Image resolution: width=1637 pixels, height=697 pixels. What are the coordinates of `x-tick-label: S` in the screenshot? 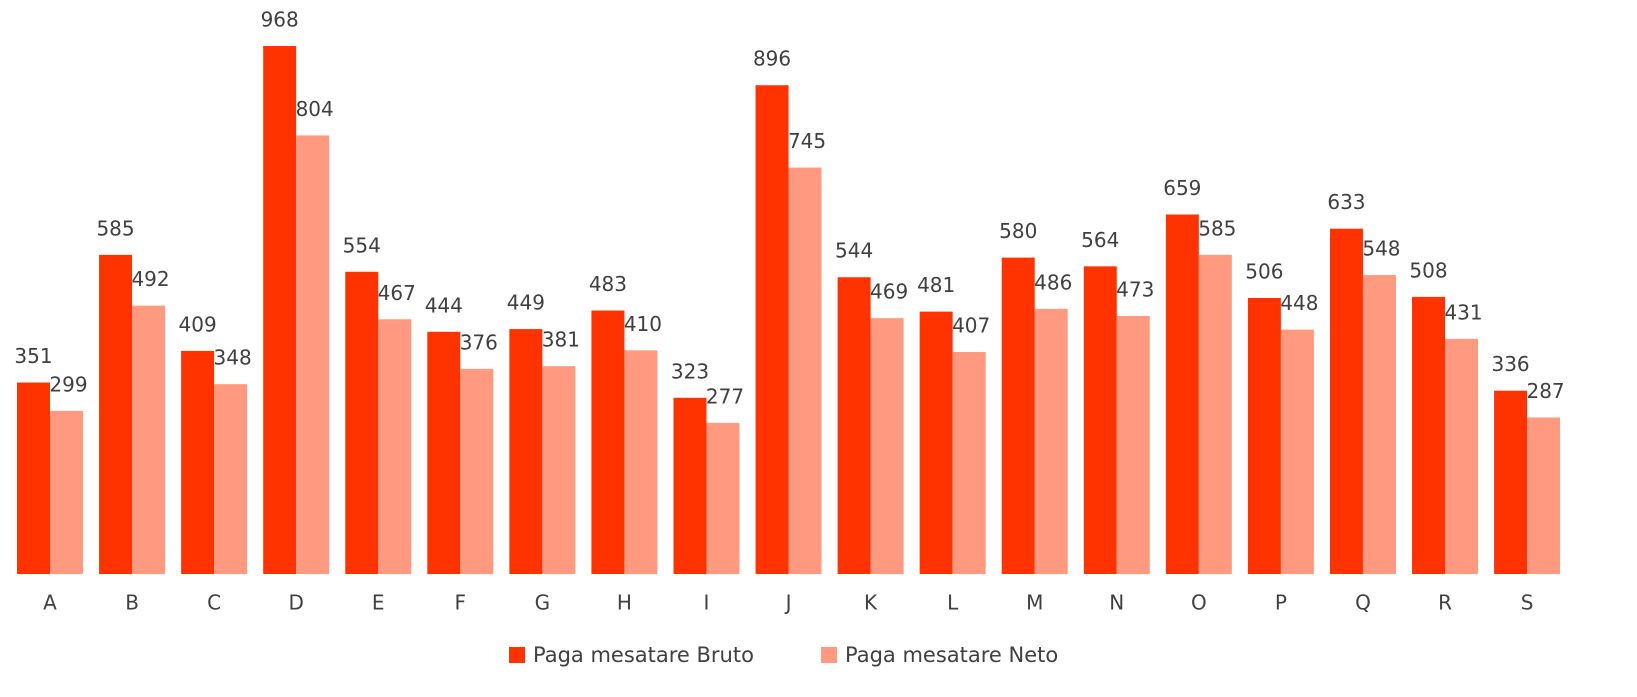 It's located at (1527, 603).